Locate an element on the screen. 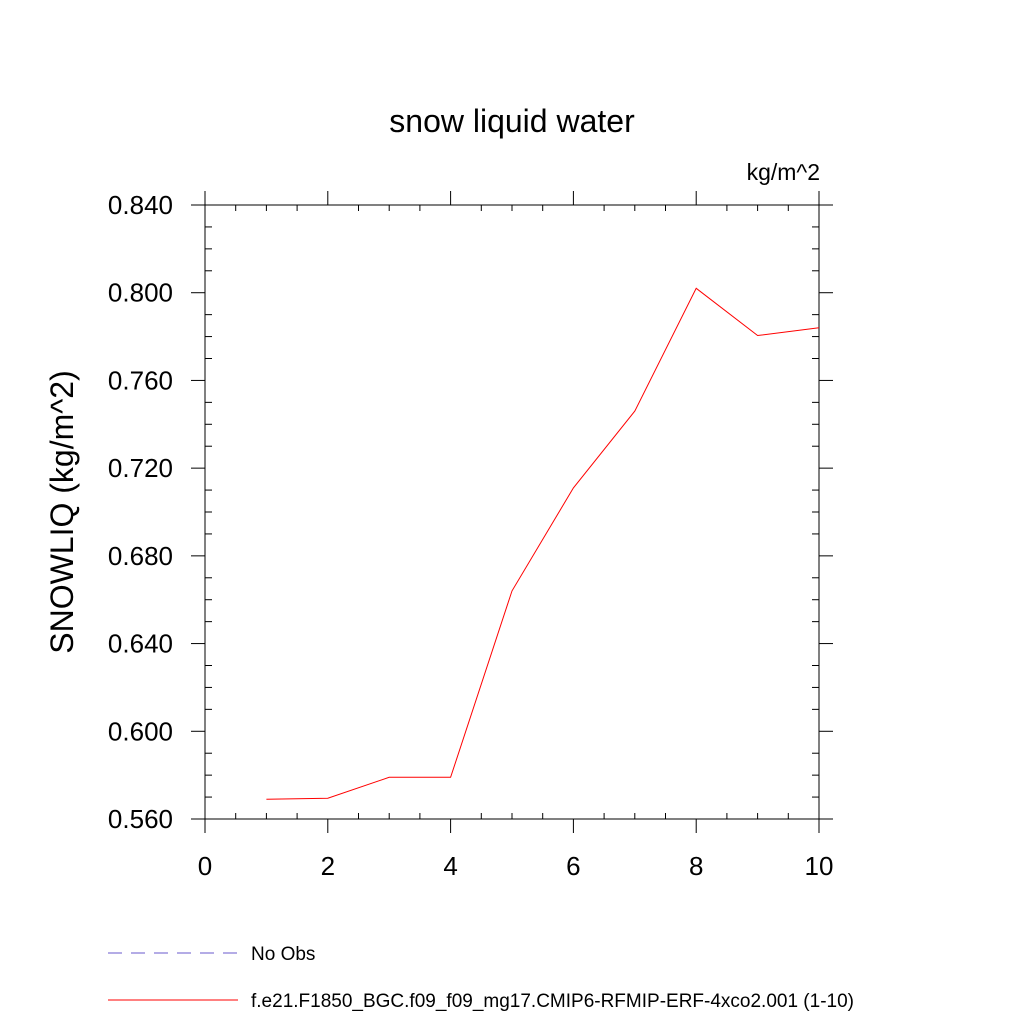 This screenshot has height=1024, width=1024. y-tick-label: 0.720 is located at coordinates (140, 468).